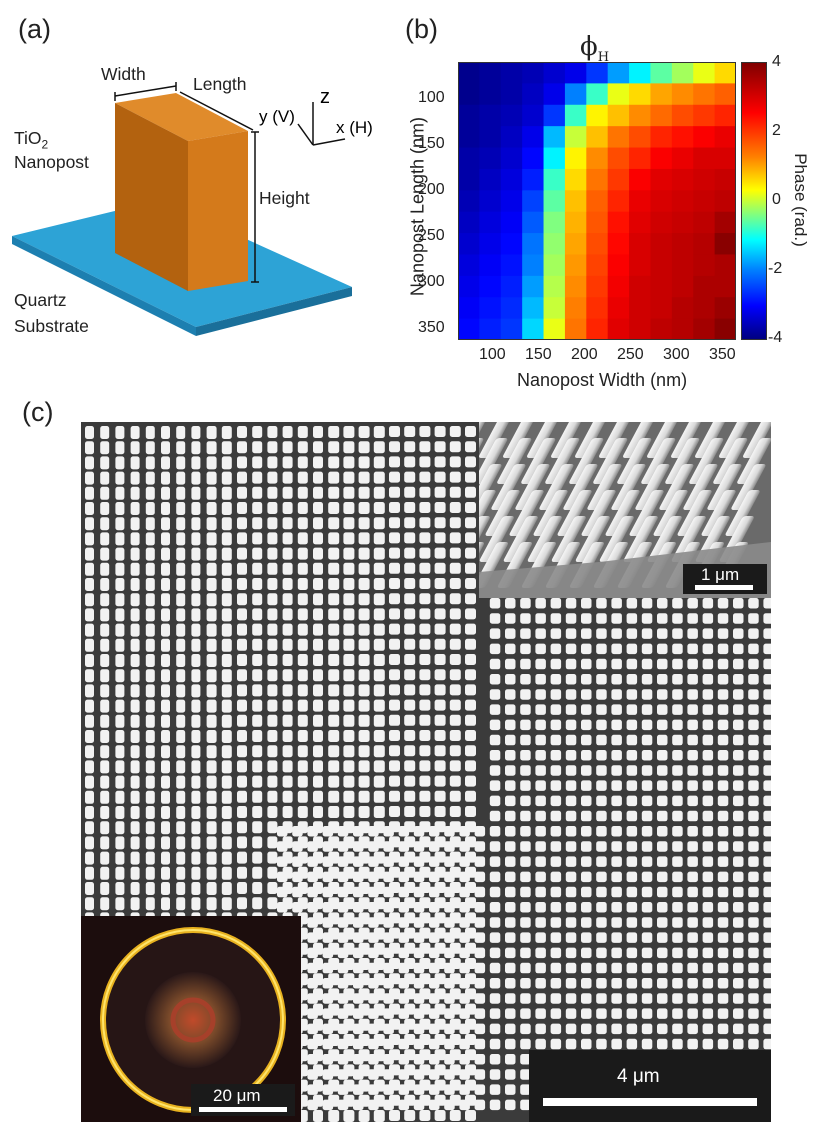  I want to click on focal-ring, so click(193, 1020).